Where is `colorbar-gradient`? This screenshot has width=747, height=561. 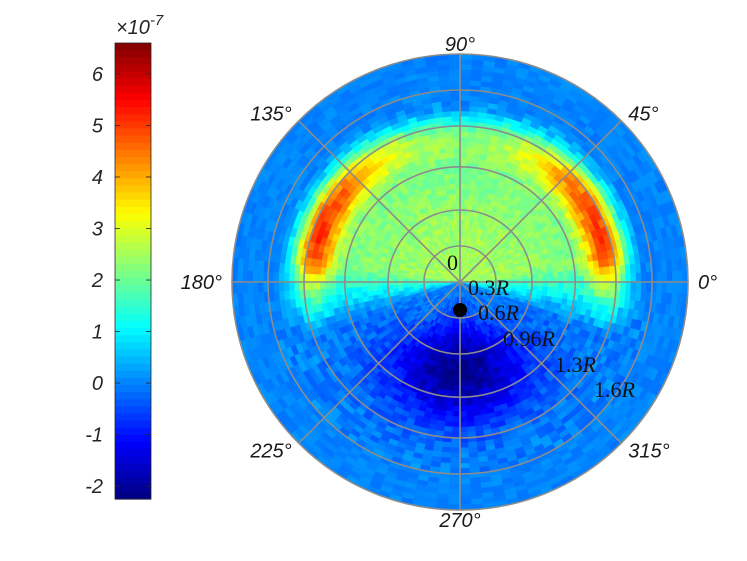
colorbar-gradient is located at coordinates (133, 271).